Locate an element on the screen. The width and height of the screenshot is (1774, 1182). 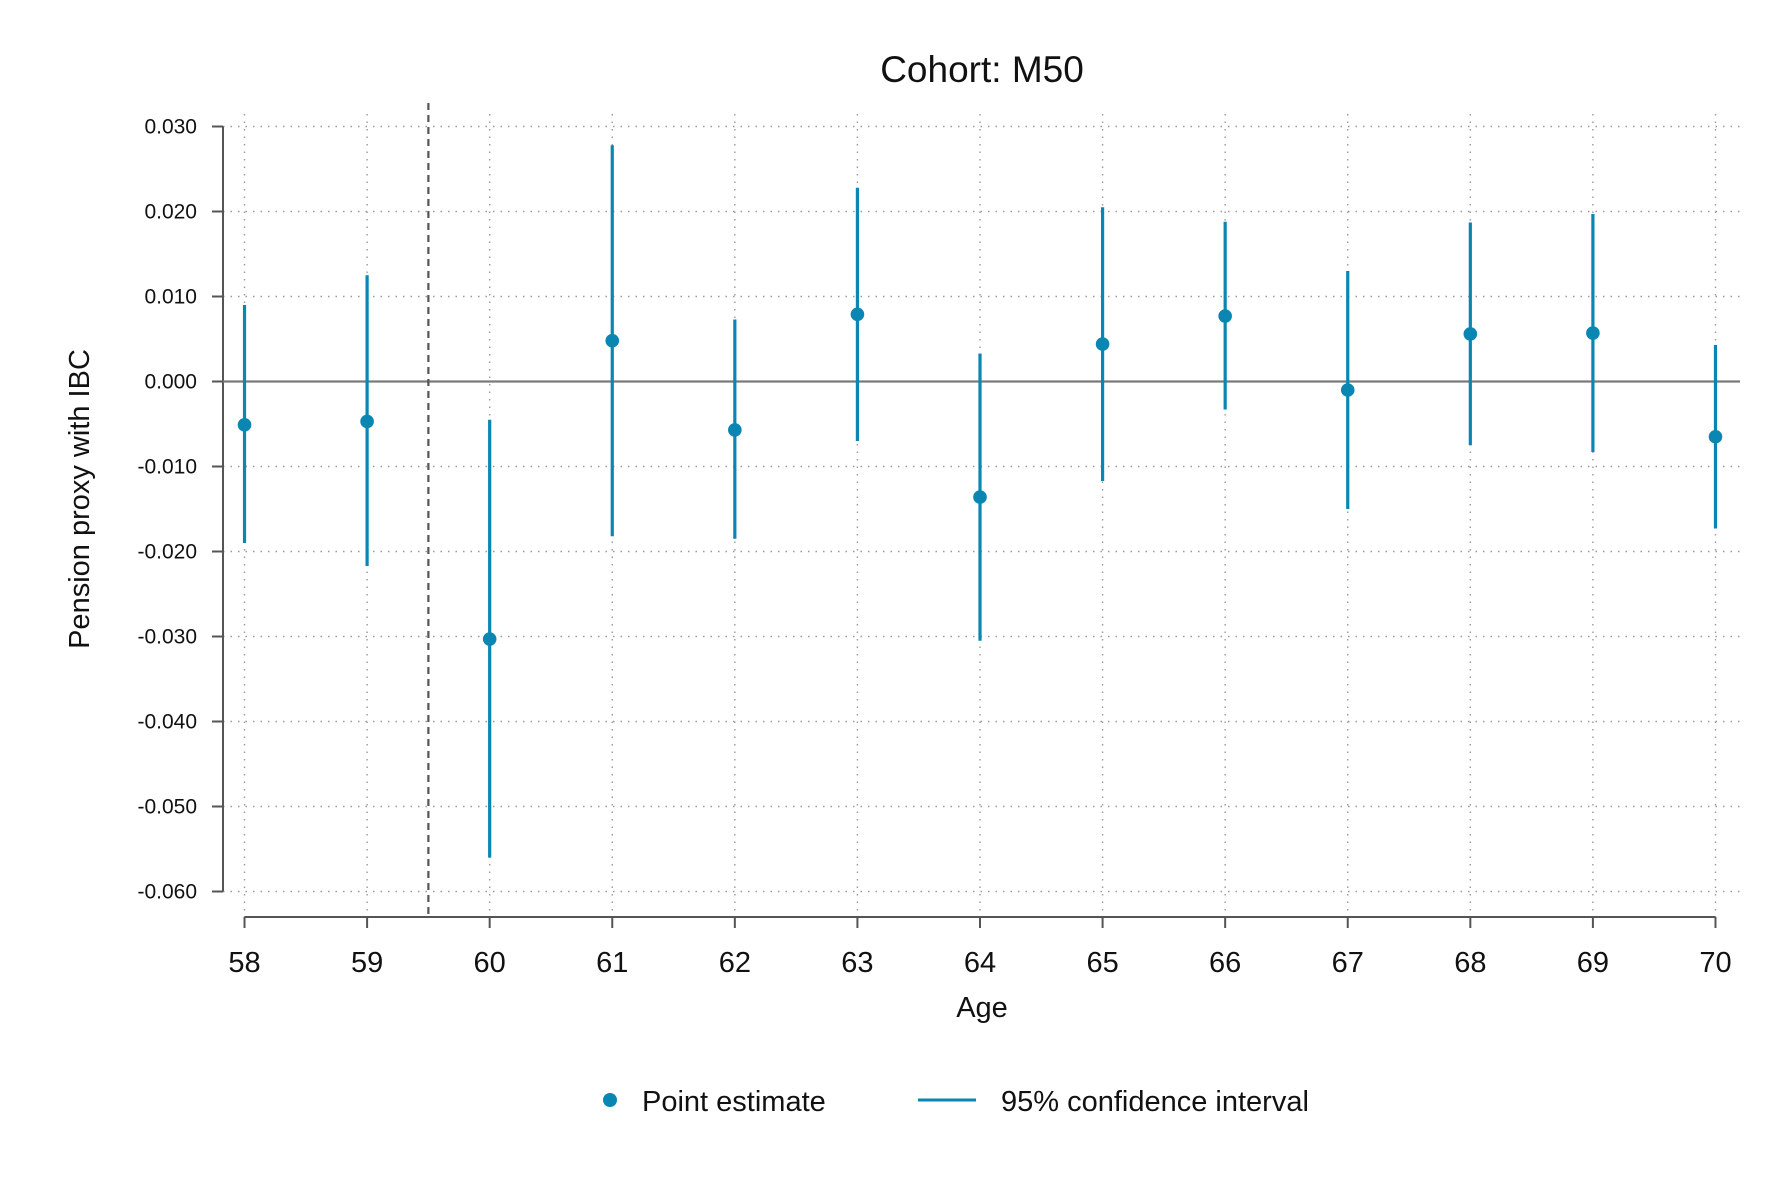
y-axis-title: Pension proxy with IBC is located at coordinates (80, 499).